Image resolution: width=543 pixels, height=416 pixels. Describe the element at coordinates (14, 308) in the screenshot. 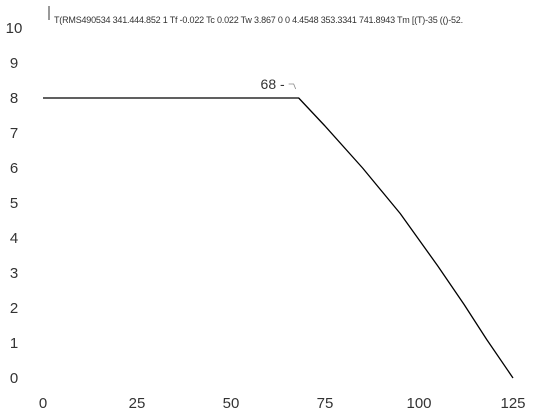

I see `y-tick-label: 2` at that location.